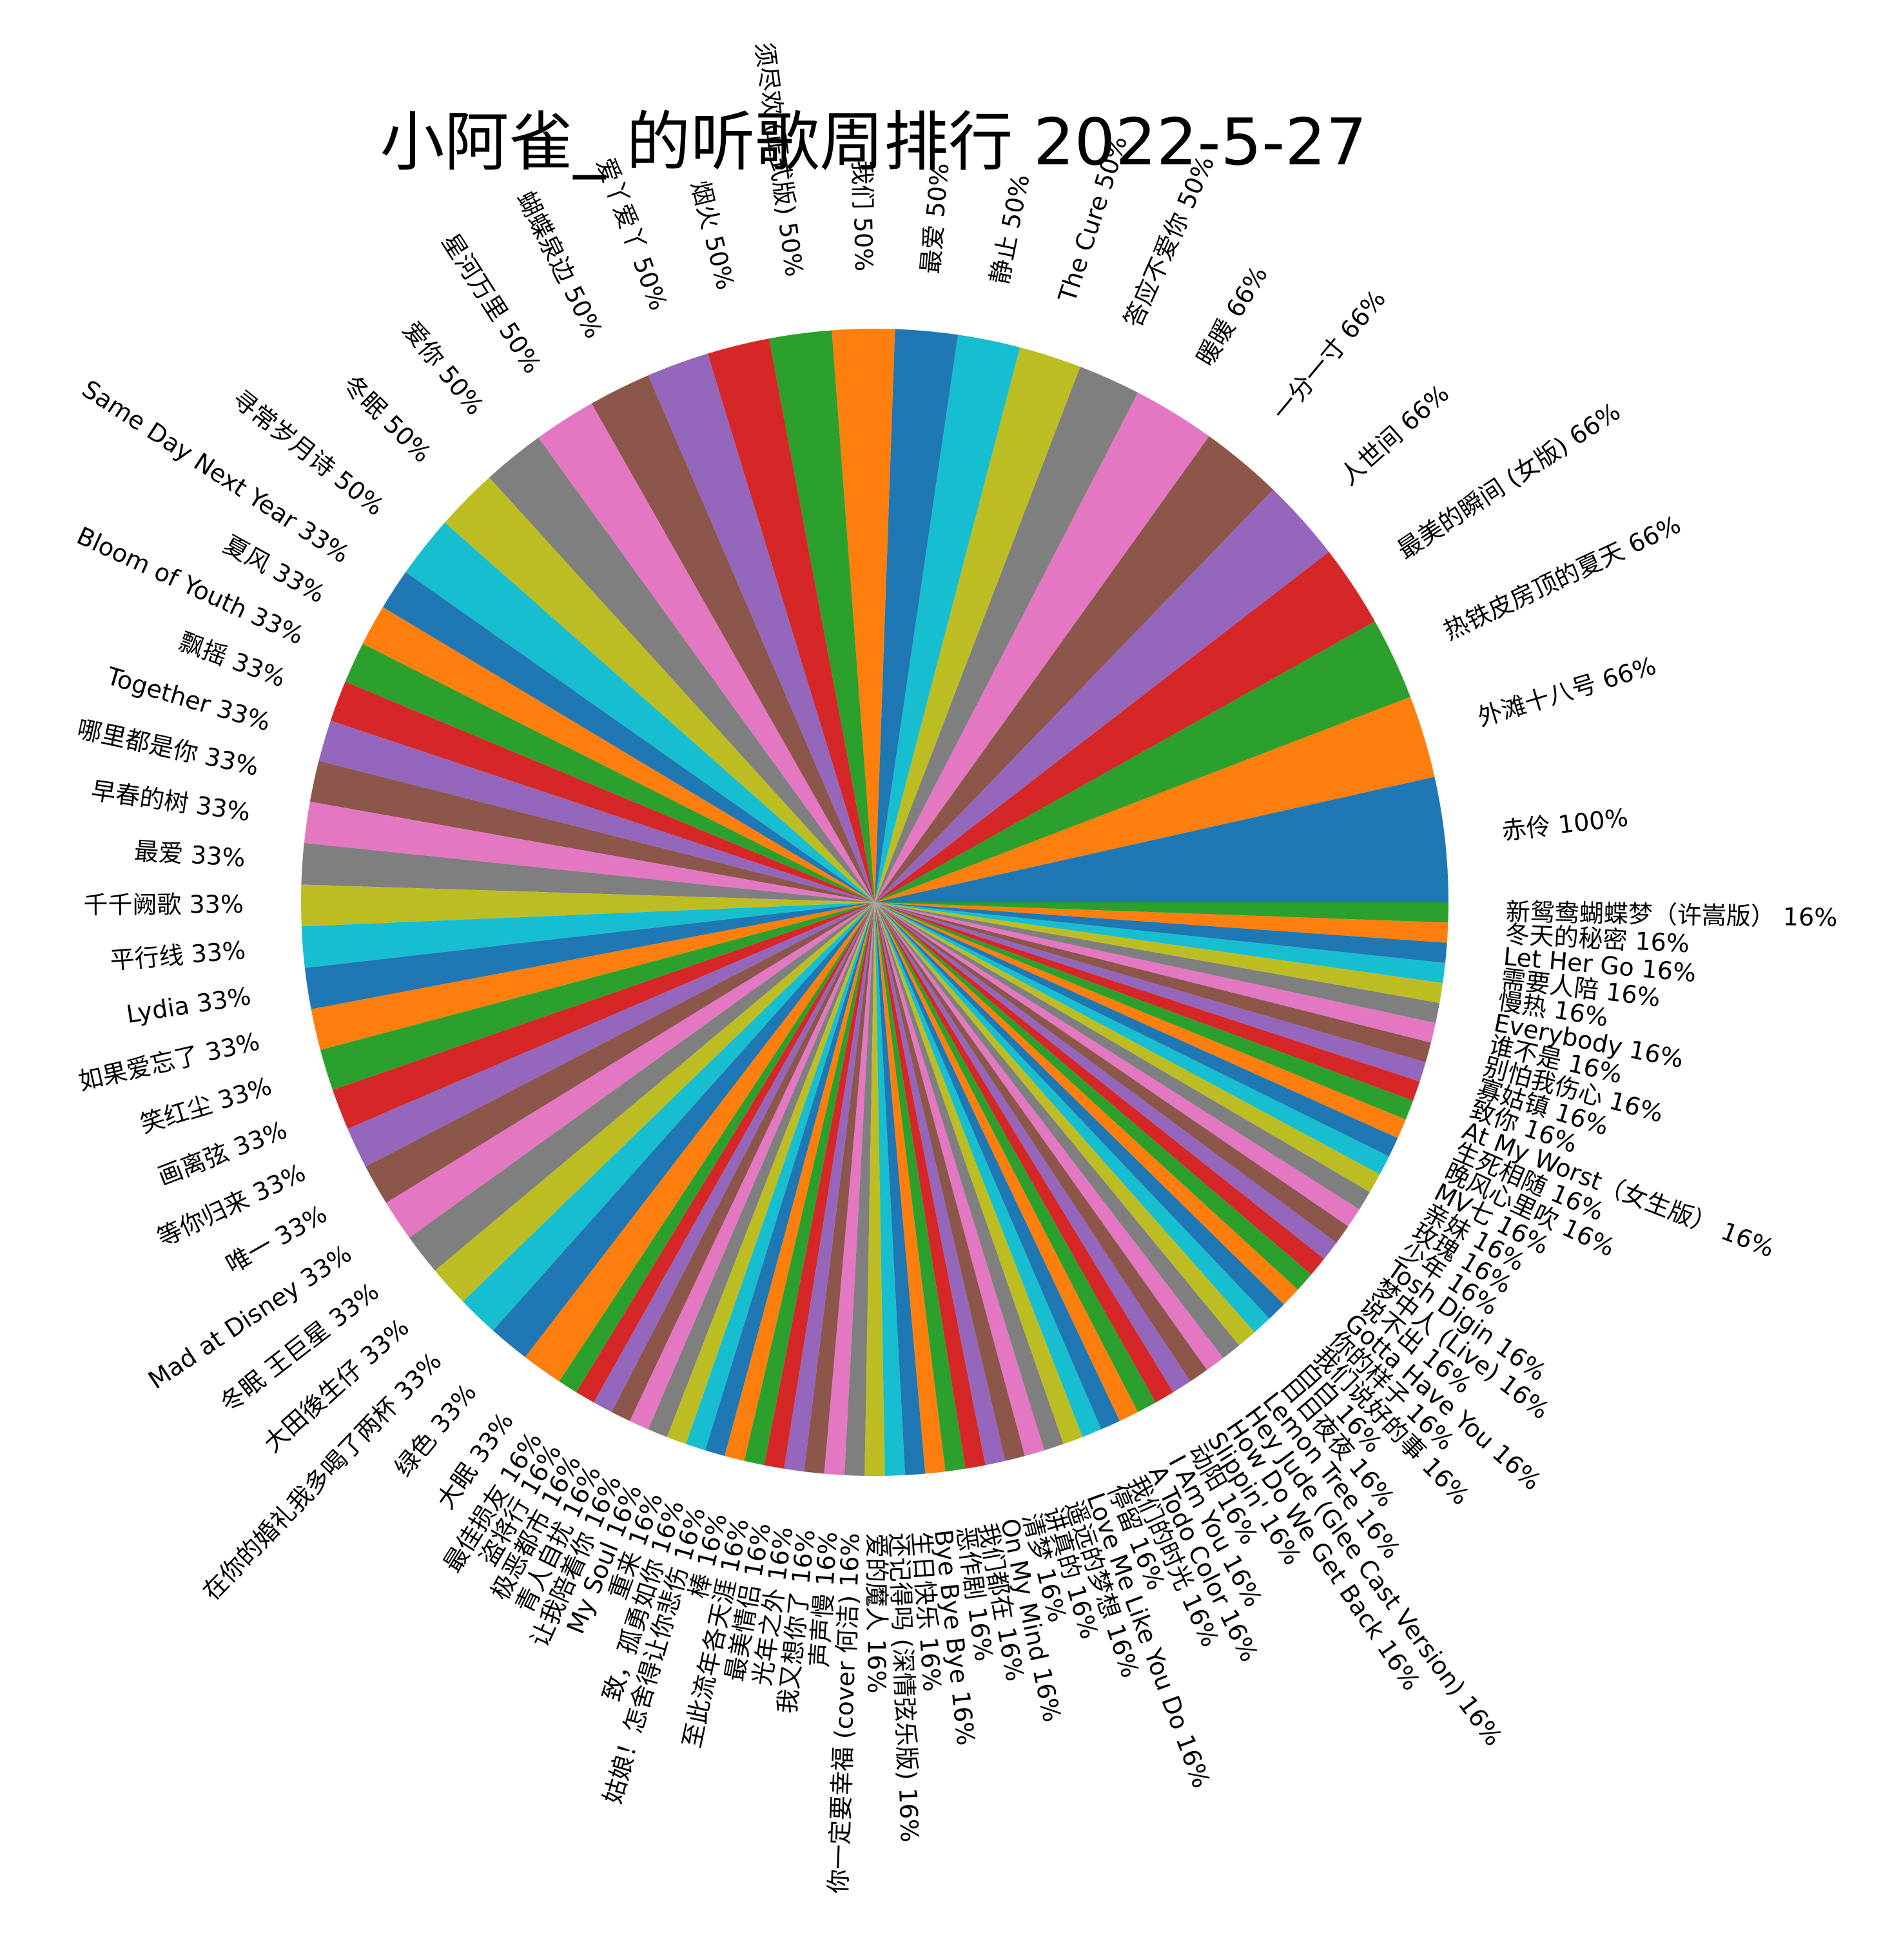  What do you see at coordinates (1232, 316) in the screenshot?
I see `slice-label: 暖暖 66%` at bounding box center [1232, 316].